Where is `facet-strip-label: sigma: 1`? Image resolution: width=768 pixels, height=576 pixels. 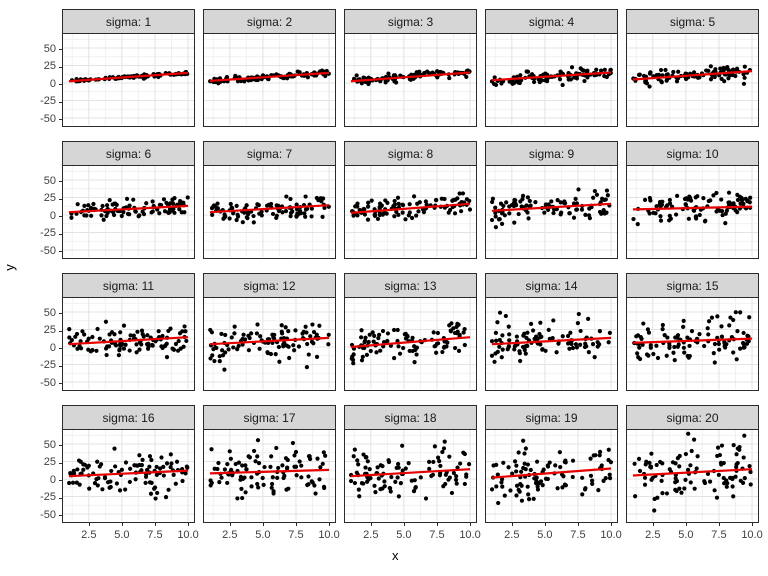 facet-strip-label: sigma: 1 is located at coordinates (128, 21).